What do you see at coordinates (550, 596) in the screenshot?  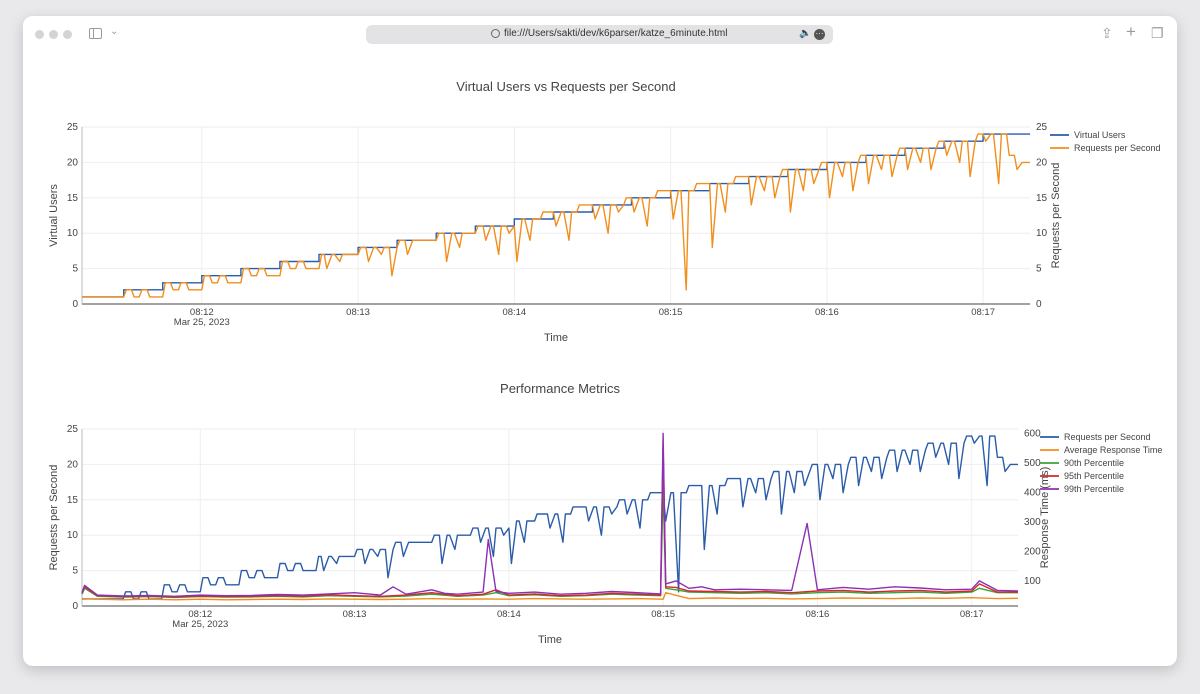 I see `series-line-average-response-time` at bounding box center [550, 596].